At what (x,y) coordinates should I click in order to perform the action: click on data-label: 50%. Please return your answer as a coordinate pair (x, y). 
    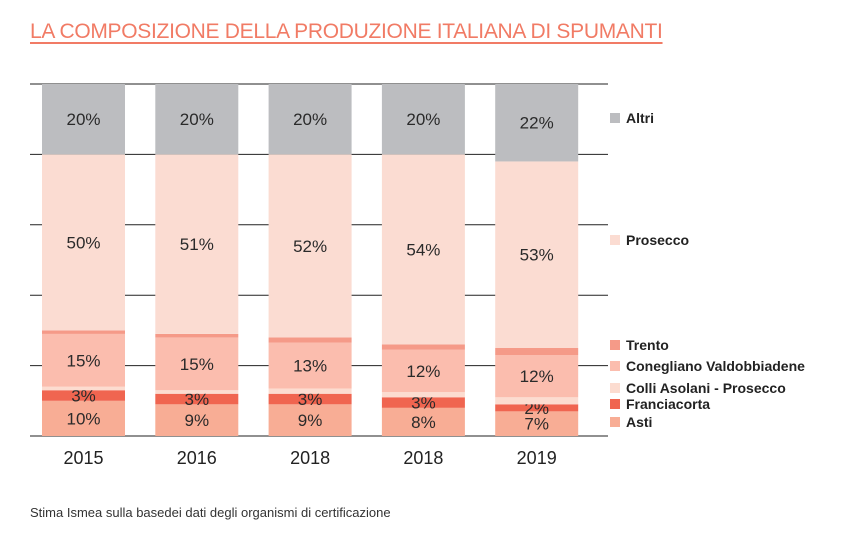
    Looking at the image, I should click on (83, 242).